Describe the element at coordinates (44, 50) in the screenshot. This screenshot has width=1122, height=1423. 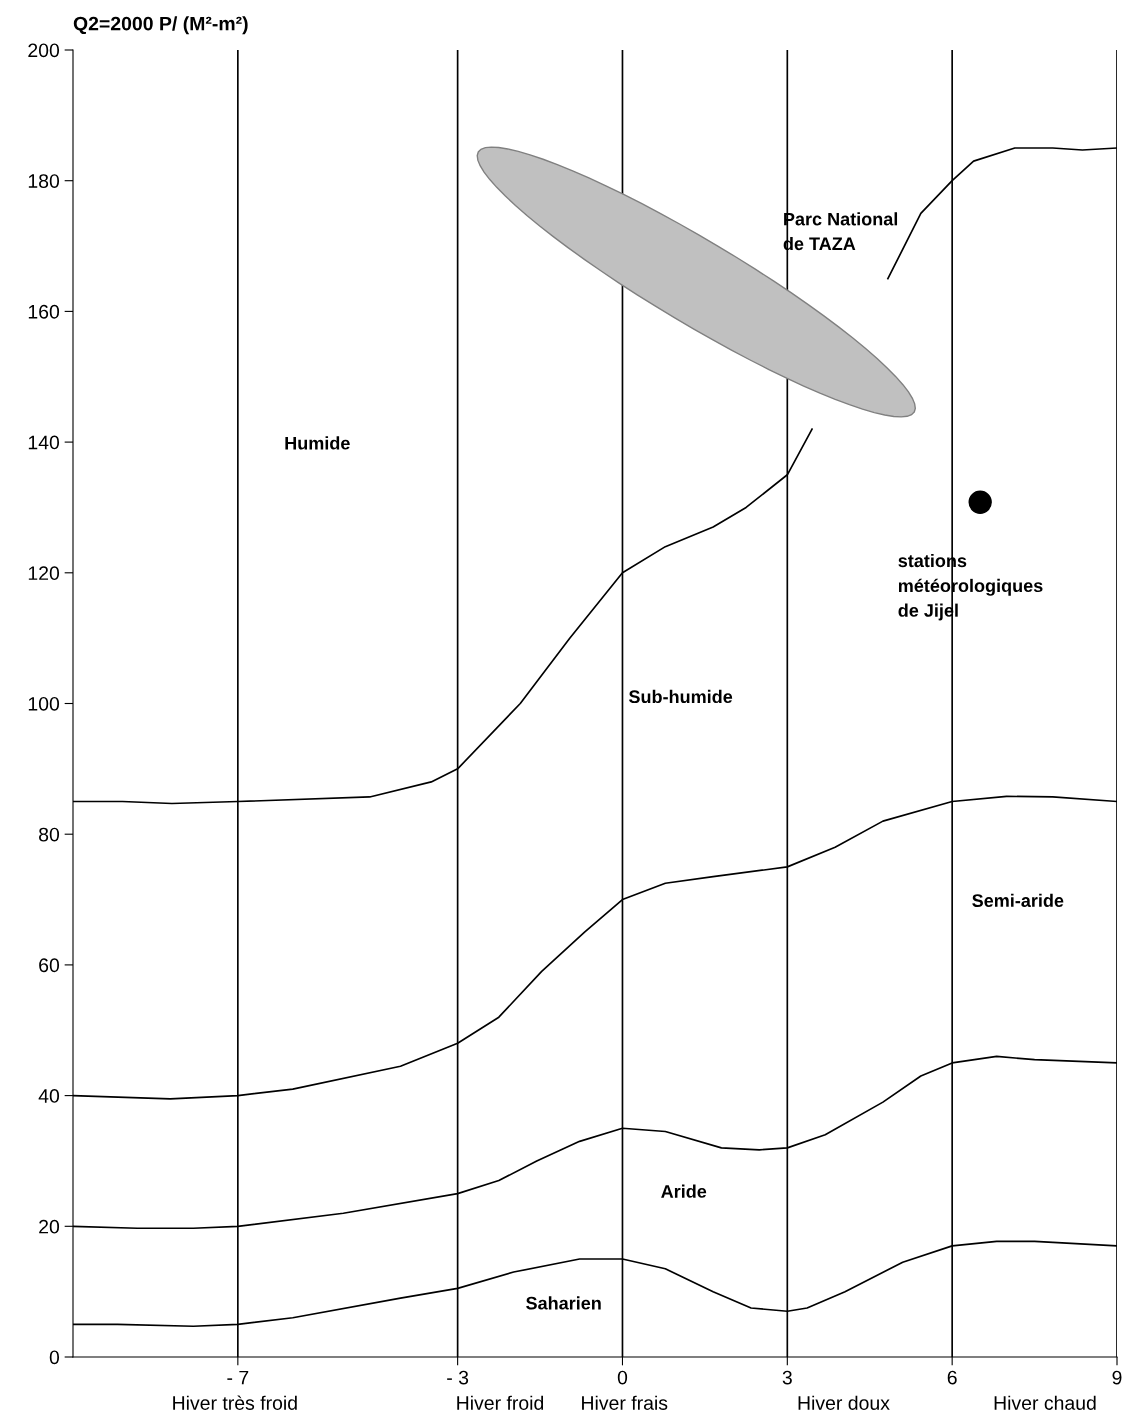
I see `y-tick-label: 200` at that location.